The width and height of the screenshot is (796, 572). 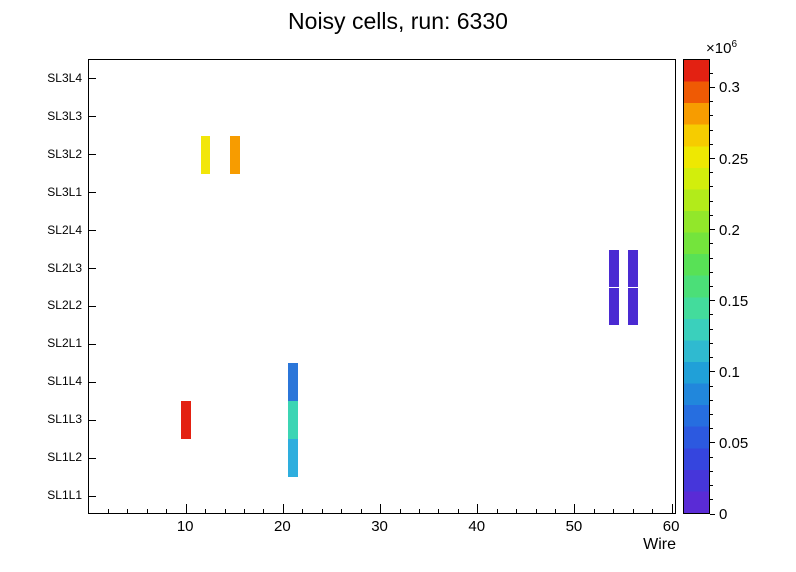 What do you see at coordinates (719, 48) in the screenshot?
I see `colorbar-multiplier-base: ×10` at bounding box center [719, 48].